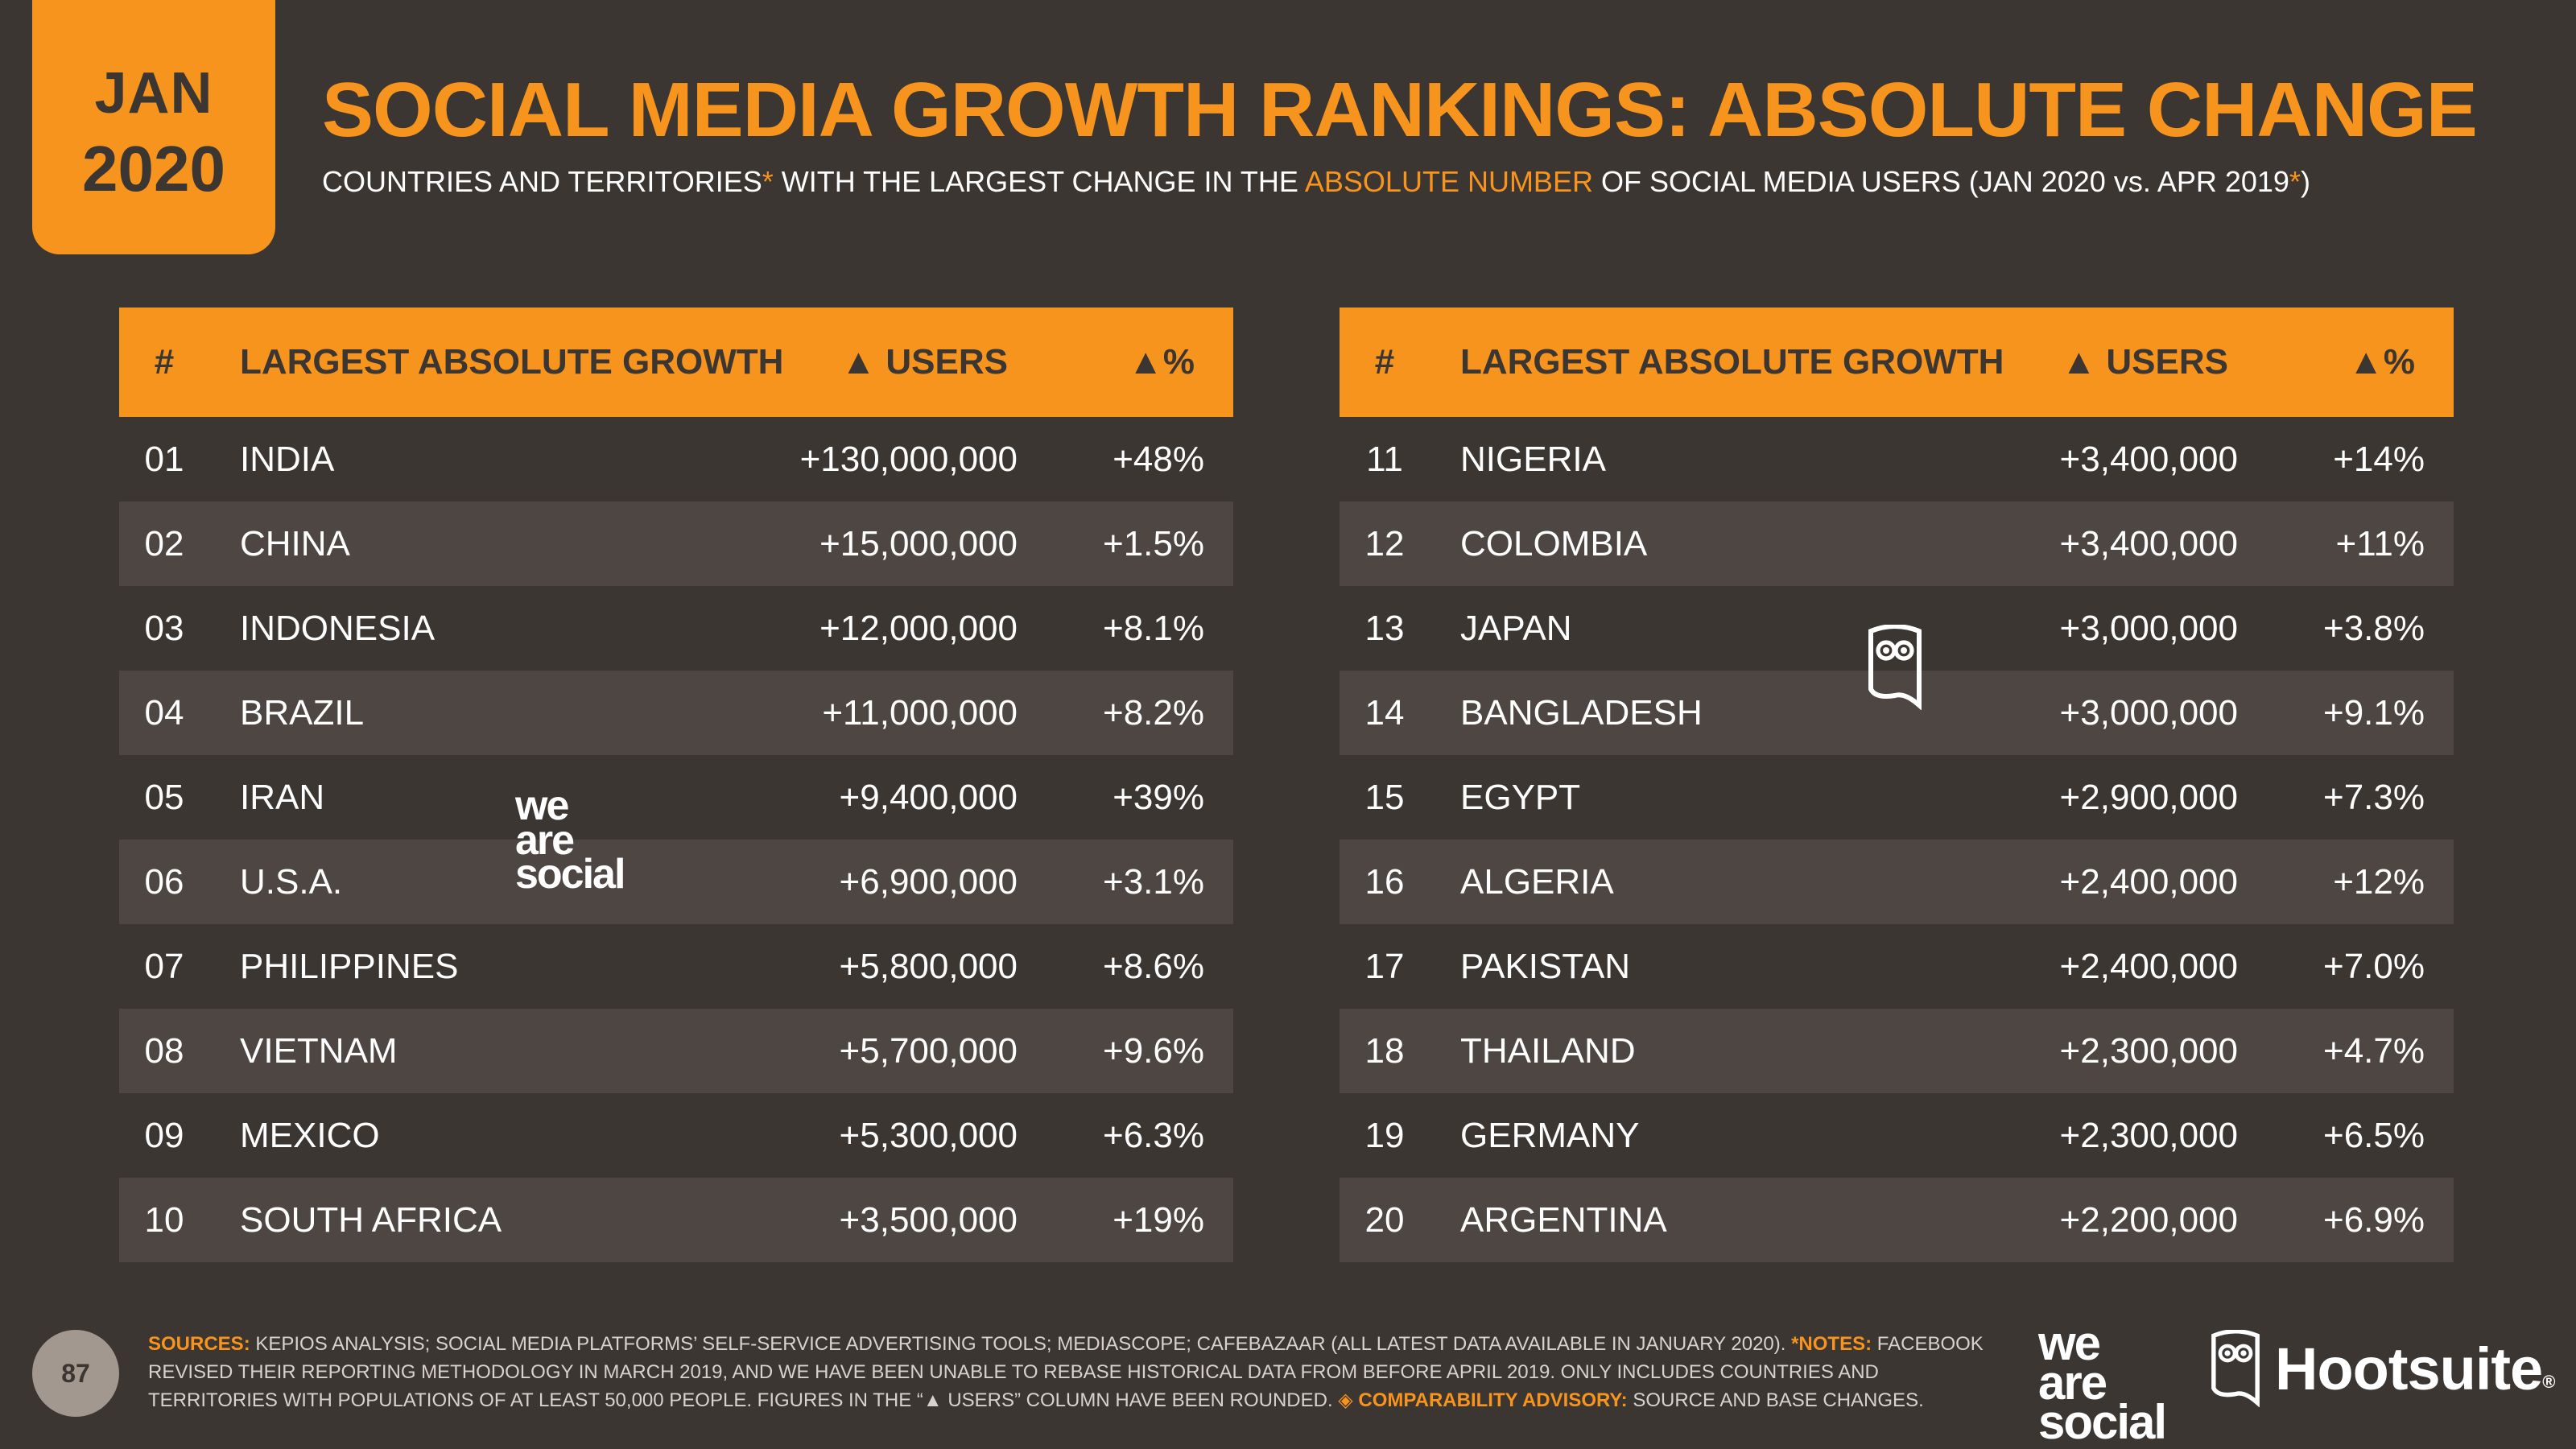 The image size is (2576, 1449). What do you see at coordinates (1533, 459) in the screenshot?
I see `row-country: NIGERIA` at bounding box center [1533, 459].